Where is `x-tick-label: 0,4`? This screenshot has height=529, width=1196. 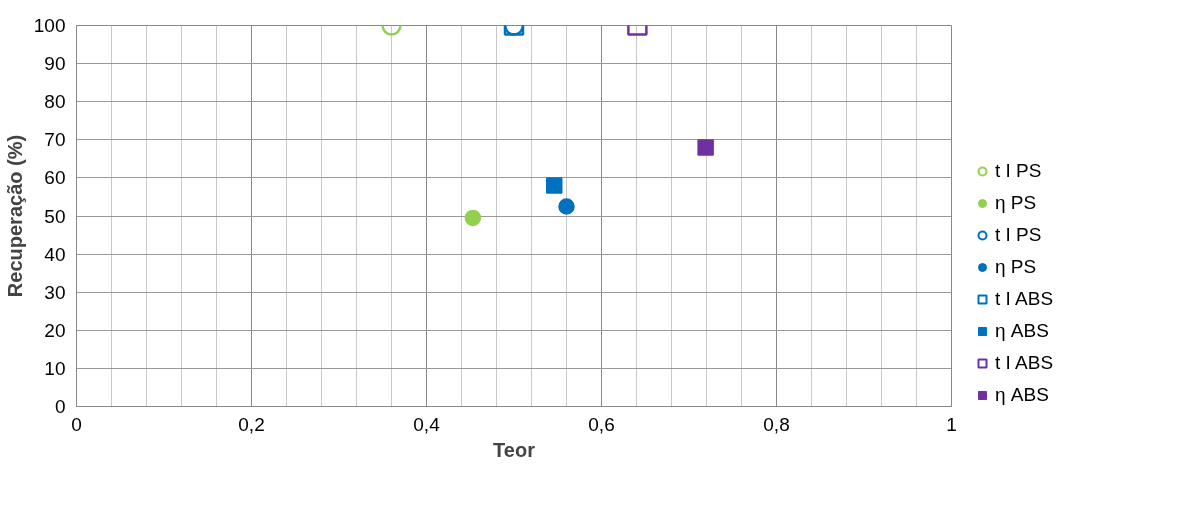 x-tick-label: 0,4 is located at coordinates (427, 424).